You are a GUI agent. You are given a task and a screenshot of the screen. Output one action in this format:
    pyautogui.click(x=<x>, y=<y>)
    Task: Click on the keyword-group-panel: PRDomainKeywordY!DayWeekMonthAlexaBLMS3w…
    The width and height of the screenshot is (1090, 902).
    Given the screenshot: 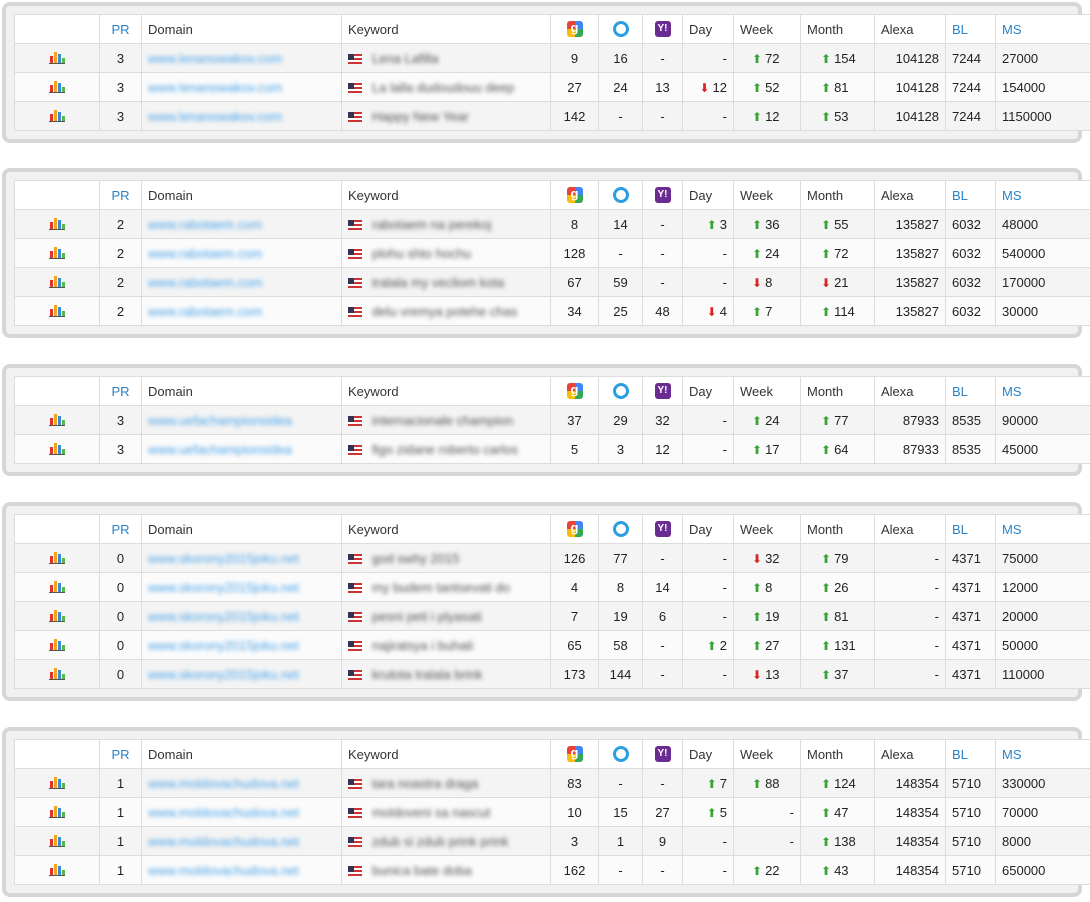 What is the action you would take?
    pyautogui.click(x=546, y=420)
    